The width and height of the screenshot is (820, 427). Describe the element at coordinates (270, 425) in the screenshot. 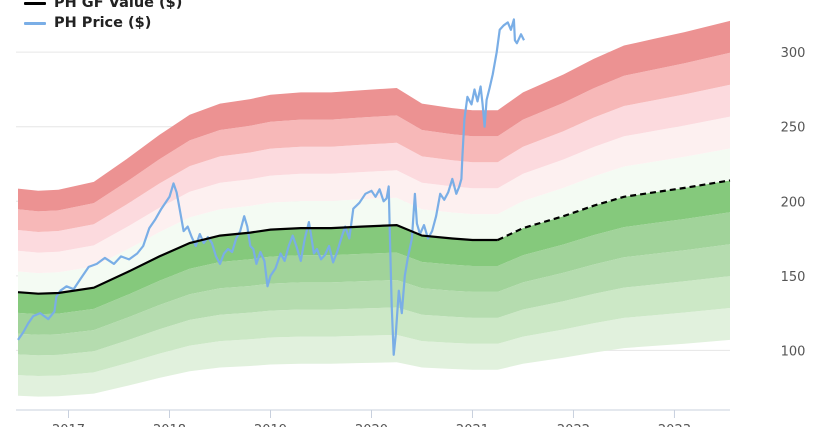

I see `x-tick-label-2019: 2019` at that location.